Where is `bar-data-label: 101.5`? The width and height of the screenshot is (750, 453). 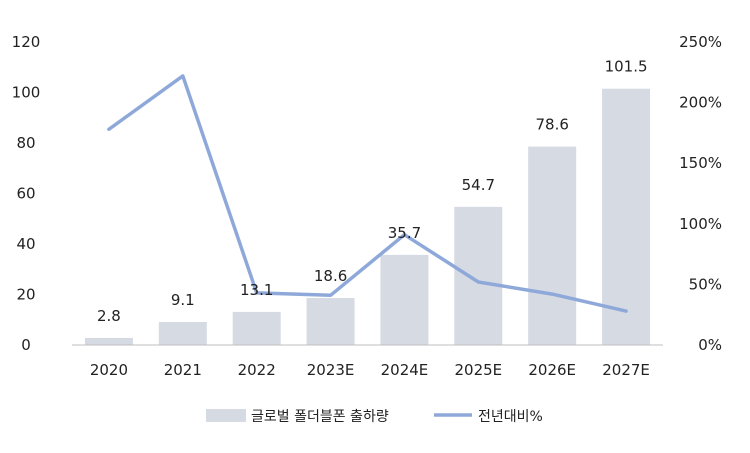
bar-data-label: 101.5 is located at coordinates (626, 67).